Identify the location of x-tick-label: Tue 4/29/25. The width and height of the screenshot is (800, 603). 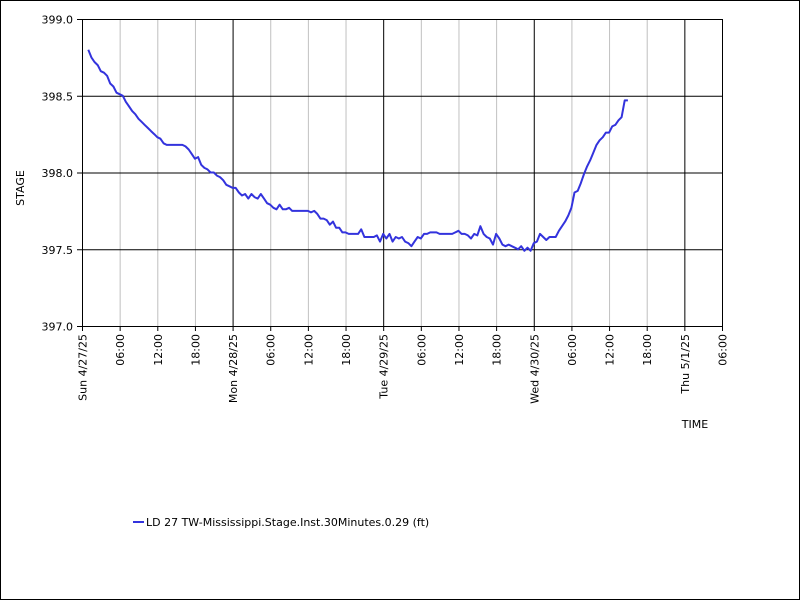
(384, 367).